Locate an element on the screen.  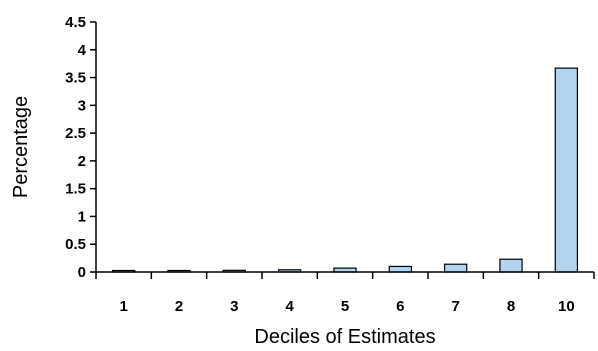
x-tick-label: 7 is located at coordinates (455, 306).